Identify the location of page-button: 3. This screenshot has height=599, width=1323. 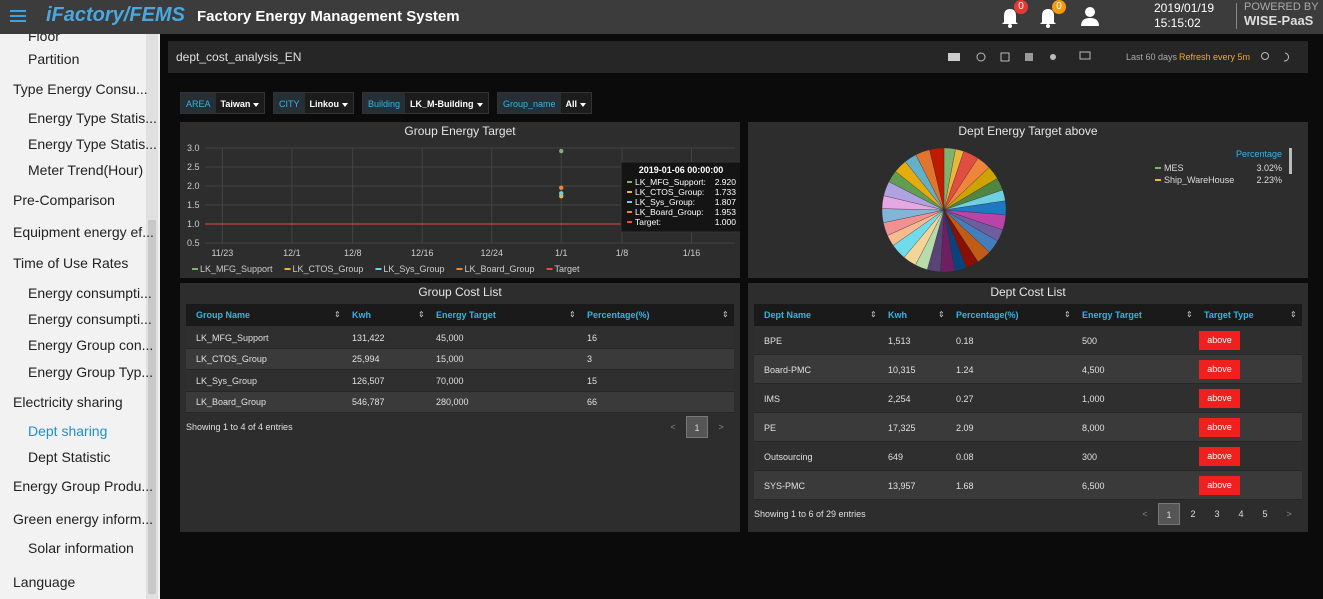
(1217, 514).